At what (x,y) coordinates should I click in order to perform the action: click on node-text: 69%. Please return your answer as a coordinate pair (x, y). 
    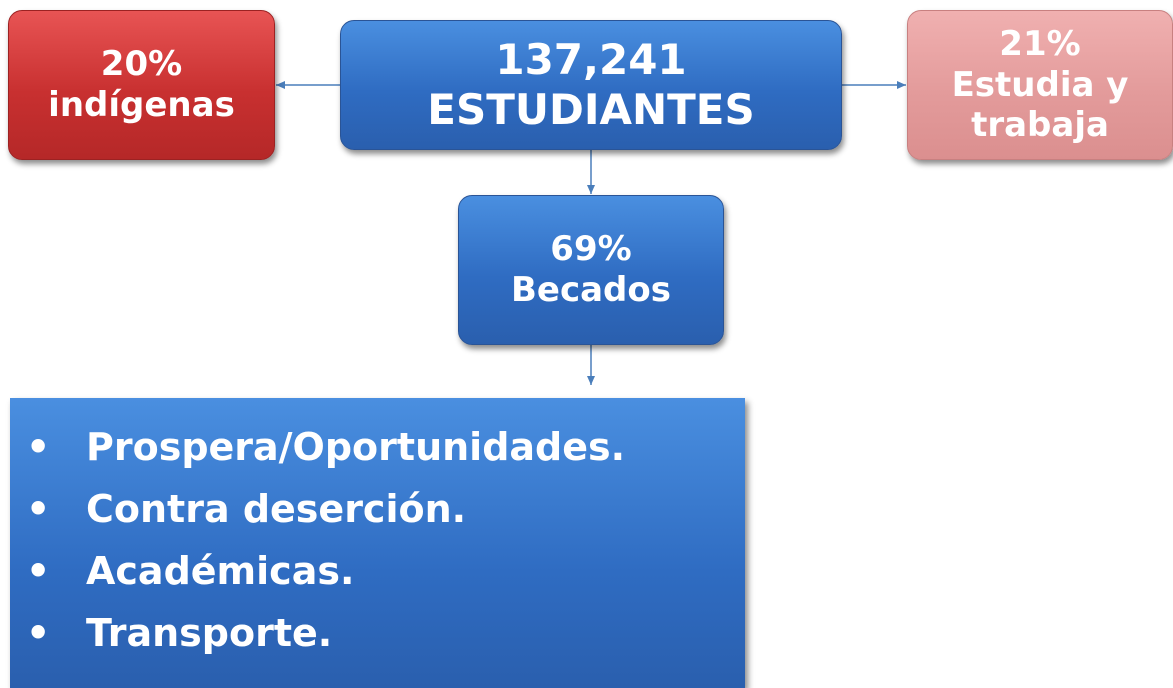
    Looking at the image, I should click on (591, 249).